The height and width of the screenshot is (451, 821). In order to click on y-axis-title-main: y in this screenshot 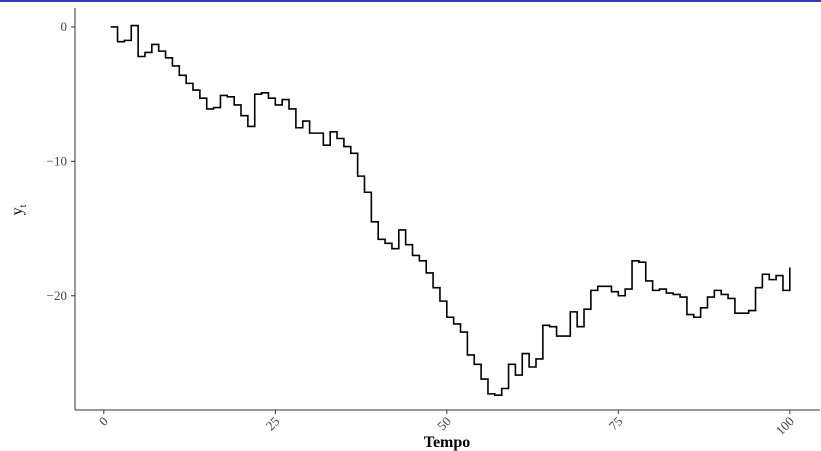, I will do `click(17, 211)`.